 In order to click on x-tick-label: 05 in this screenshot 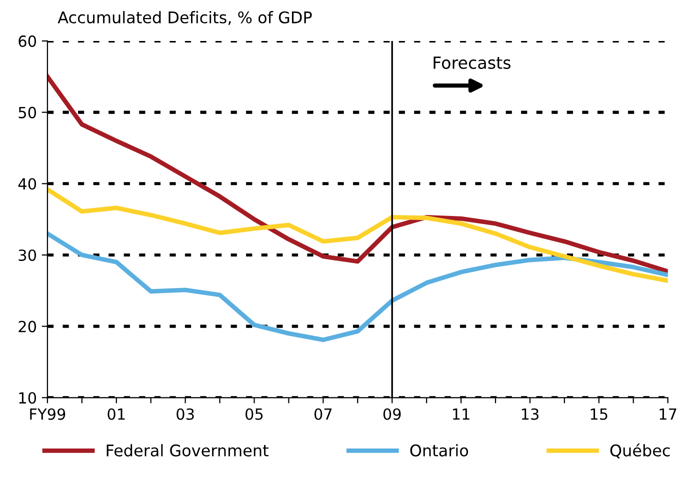, I will do `click(254, 414)`.